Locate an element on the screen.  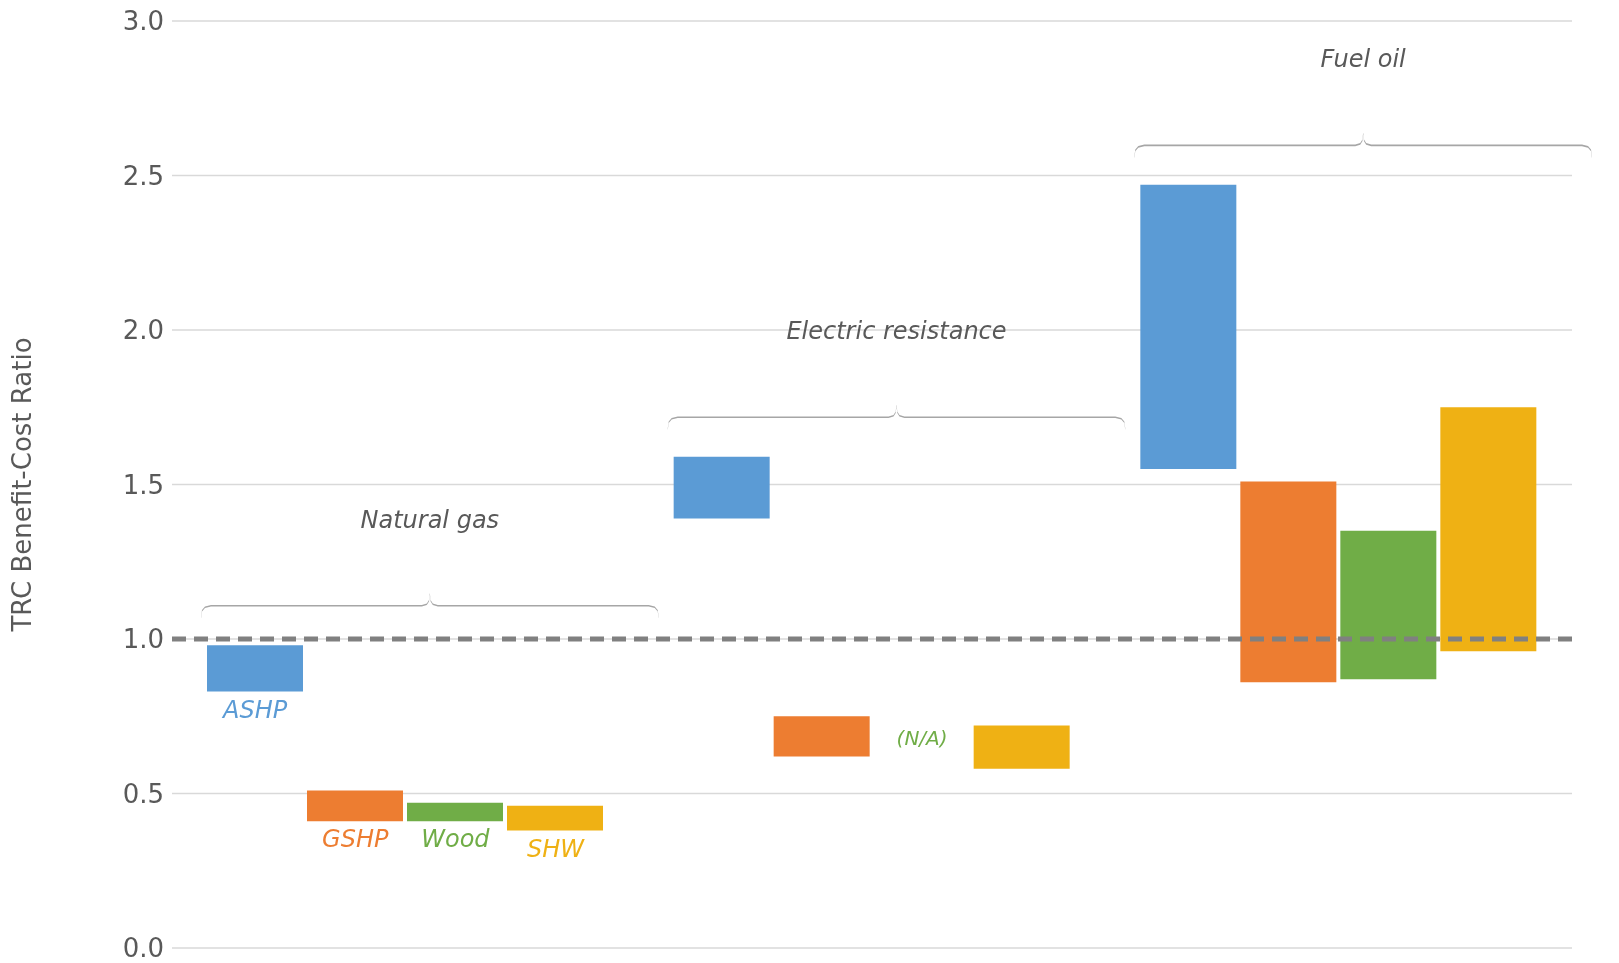
y-tick-label: 2.5 is located at coordinates (143, 175).